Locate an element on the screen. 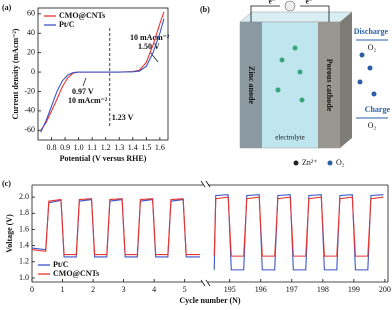  x-tick-label: 0.9 is located at coordinates (65, 147).